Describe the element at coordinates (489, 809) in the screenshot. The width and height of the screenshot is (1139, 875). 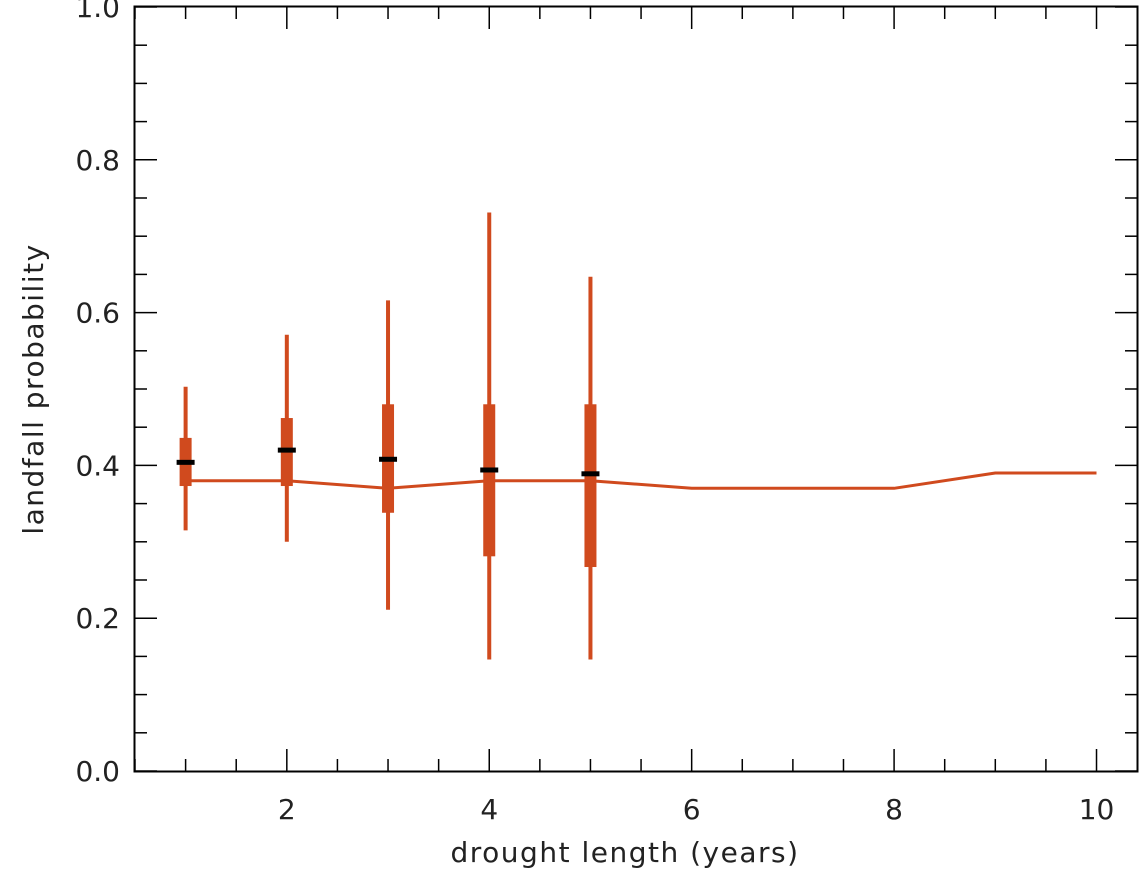
I see `x-tick-label: 4` at that location.